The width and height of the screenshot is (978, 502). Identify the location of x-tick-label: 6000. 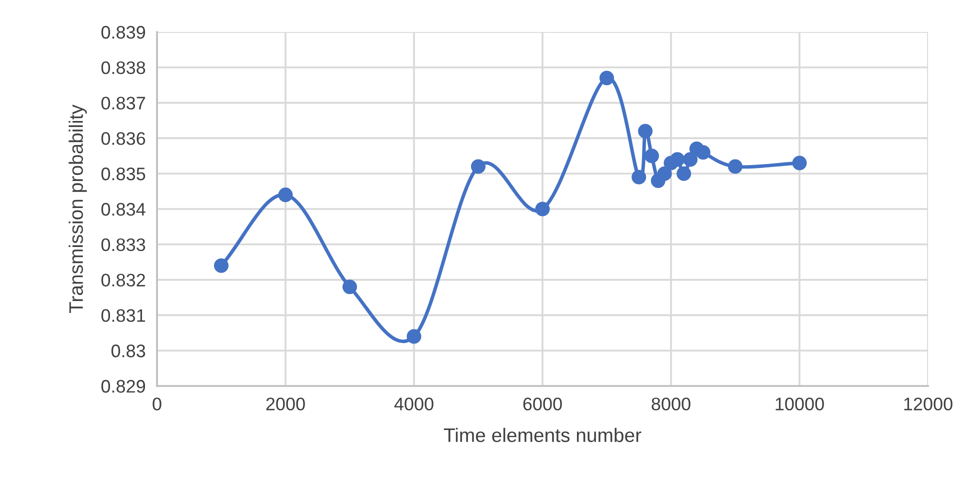
(542, 404).